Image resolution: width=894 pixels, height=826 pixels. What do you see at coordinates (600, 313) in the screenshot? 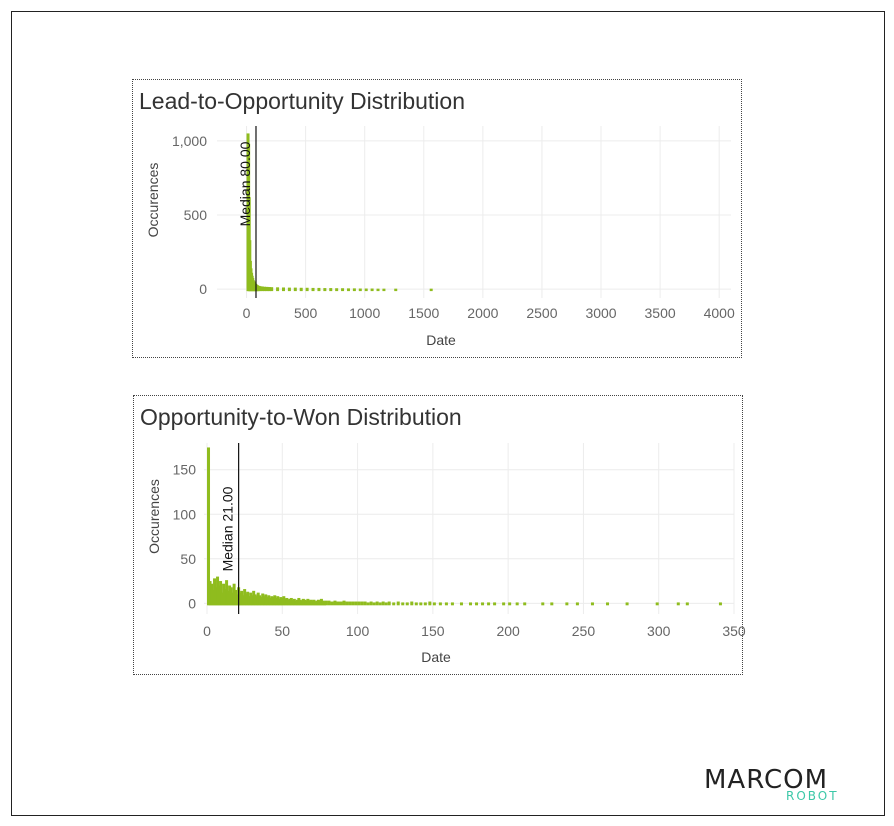
I see `x-tick-label: 3000` at bounding box center [600, 313].